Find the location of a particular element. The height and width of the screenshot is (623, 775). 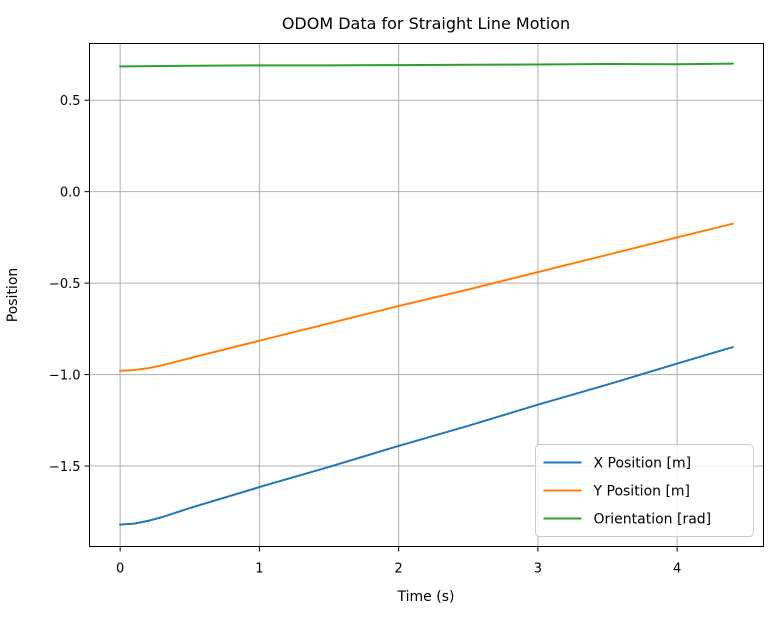

x-tick-label-3: 3 is located at coordinates (538, 569).